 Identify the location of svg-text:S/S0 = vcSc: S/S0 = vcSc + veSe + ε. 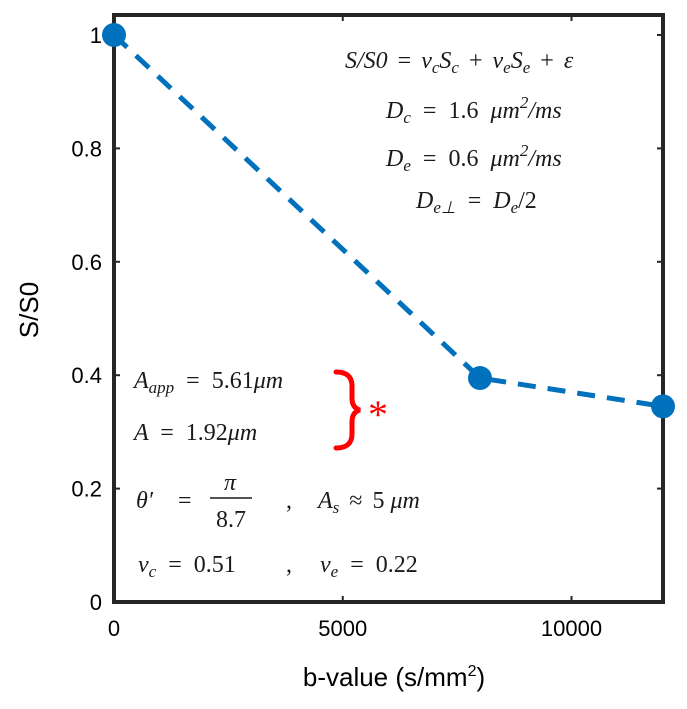
(459, 63).